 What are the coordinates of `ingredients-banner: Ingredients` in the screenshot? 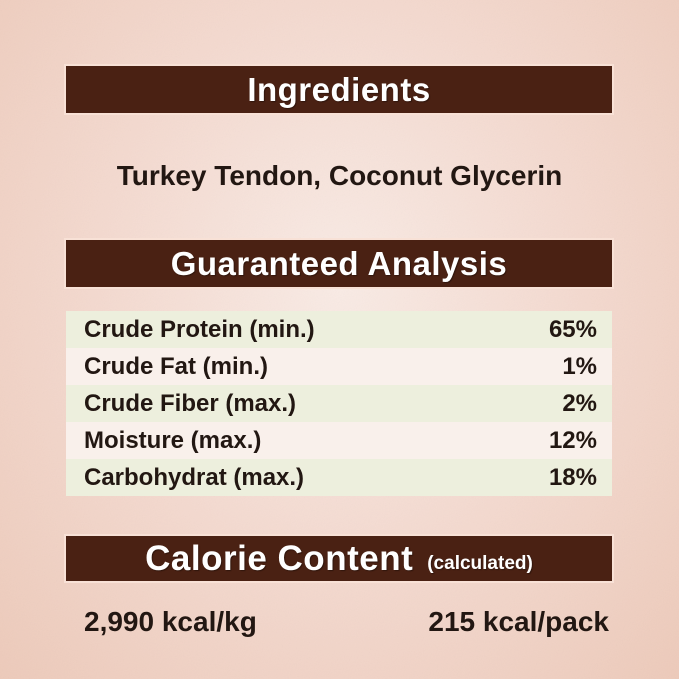 It's located at (339, 89).